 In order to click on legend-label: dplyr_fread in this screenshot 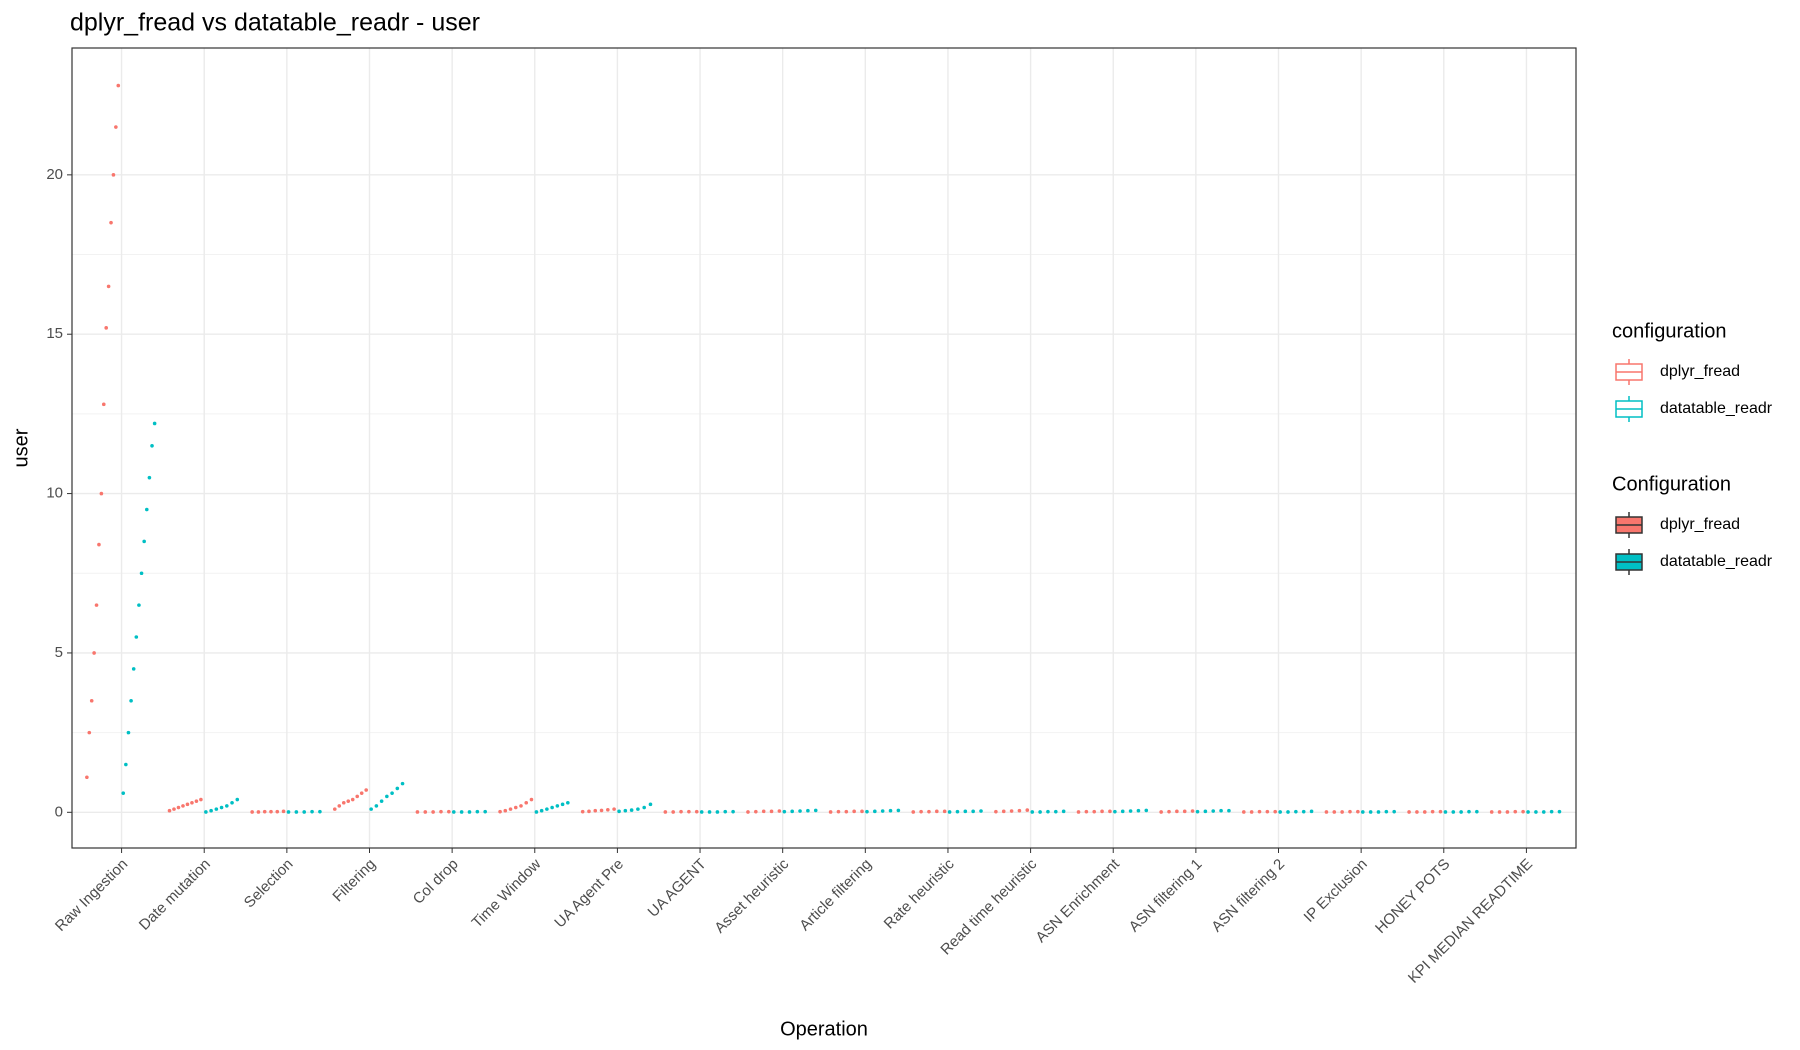, I will do `click(1700, 371)`.